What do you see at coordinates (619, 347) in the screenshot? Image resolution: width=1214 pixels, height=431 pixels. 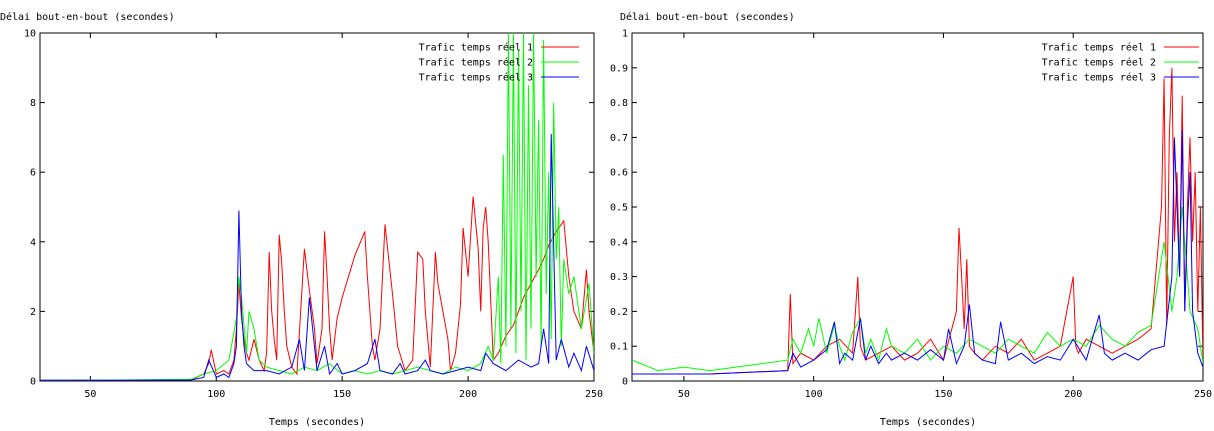 I see `y-tick-label: 0.1` at bounding box center [619, 347].